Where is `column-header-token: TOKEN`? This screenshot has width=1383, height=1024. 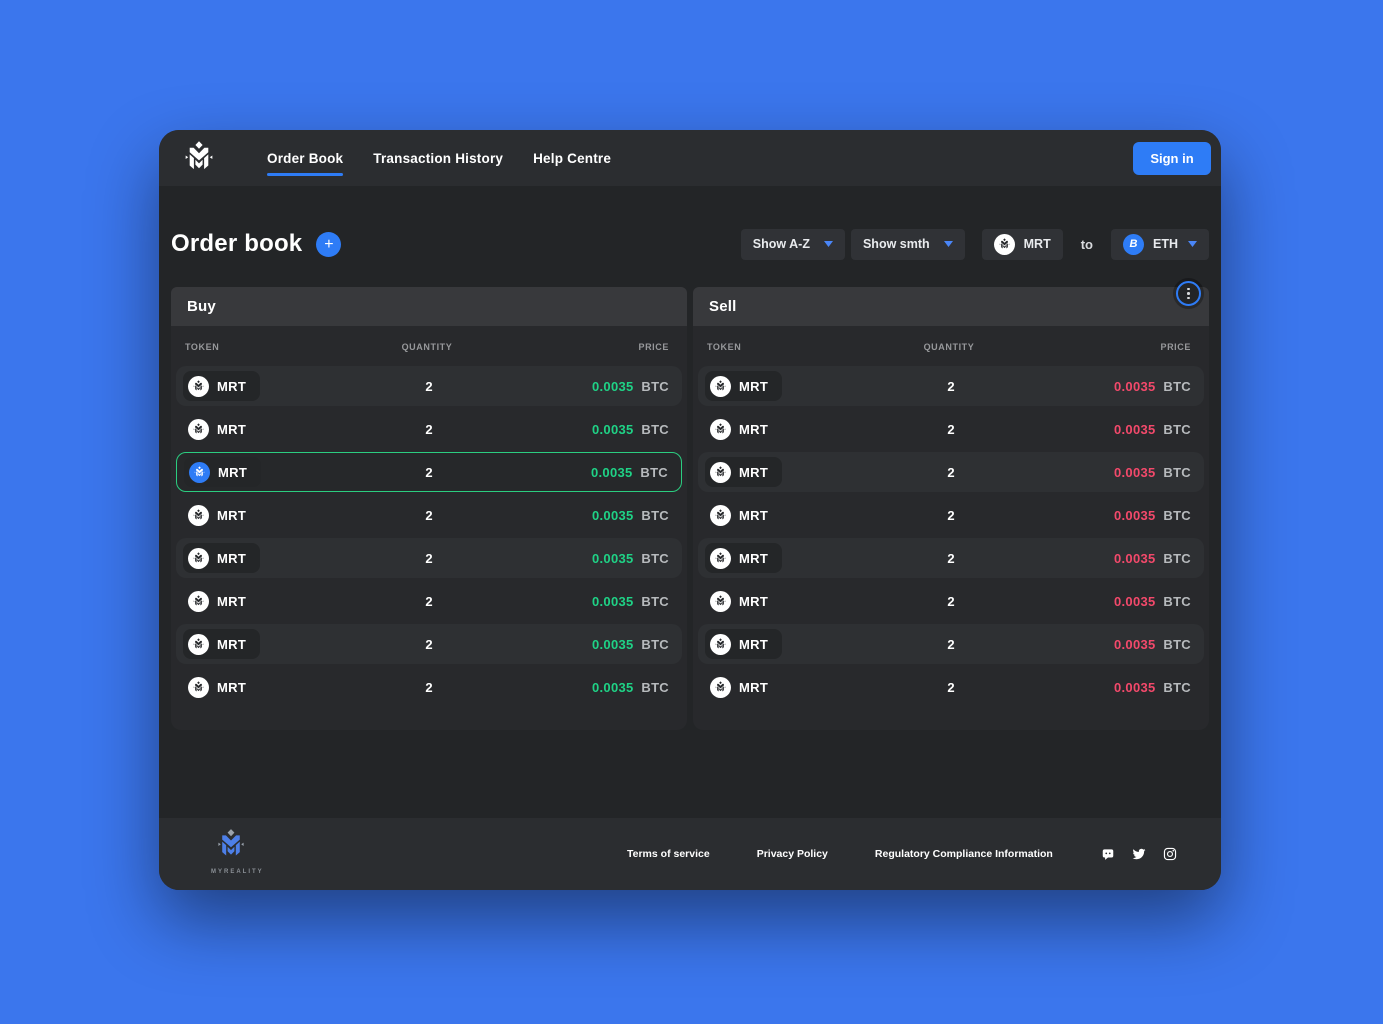
column-header-token: TOKEN is located at coordinates (202, 347).